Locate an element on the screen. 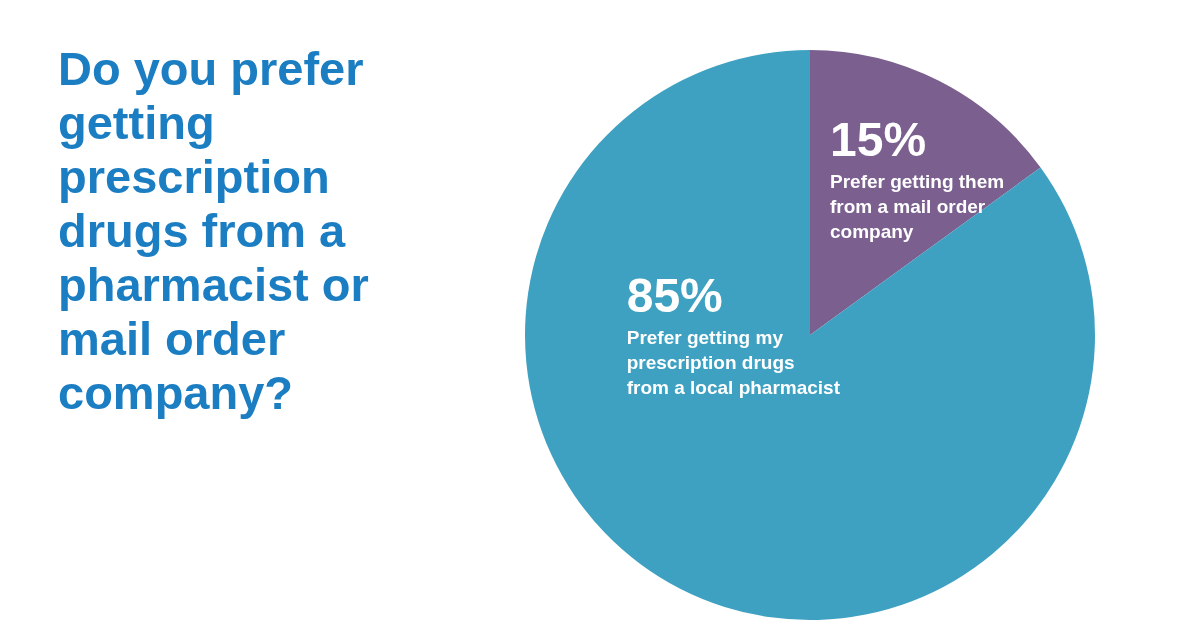 This screenshot has height=630, width=1200. slice-label: Prefer getting my prescription drugs from a local pharmacist is located at coordinates (733, 362).